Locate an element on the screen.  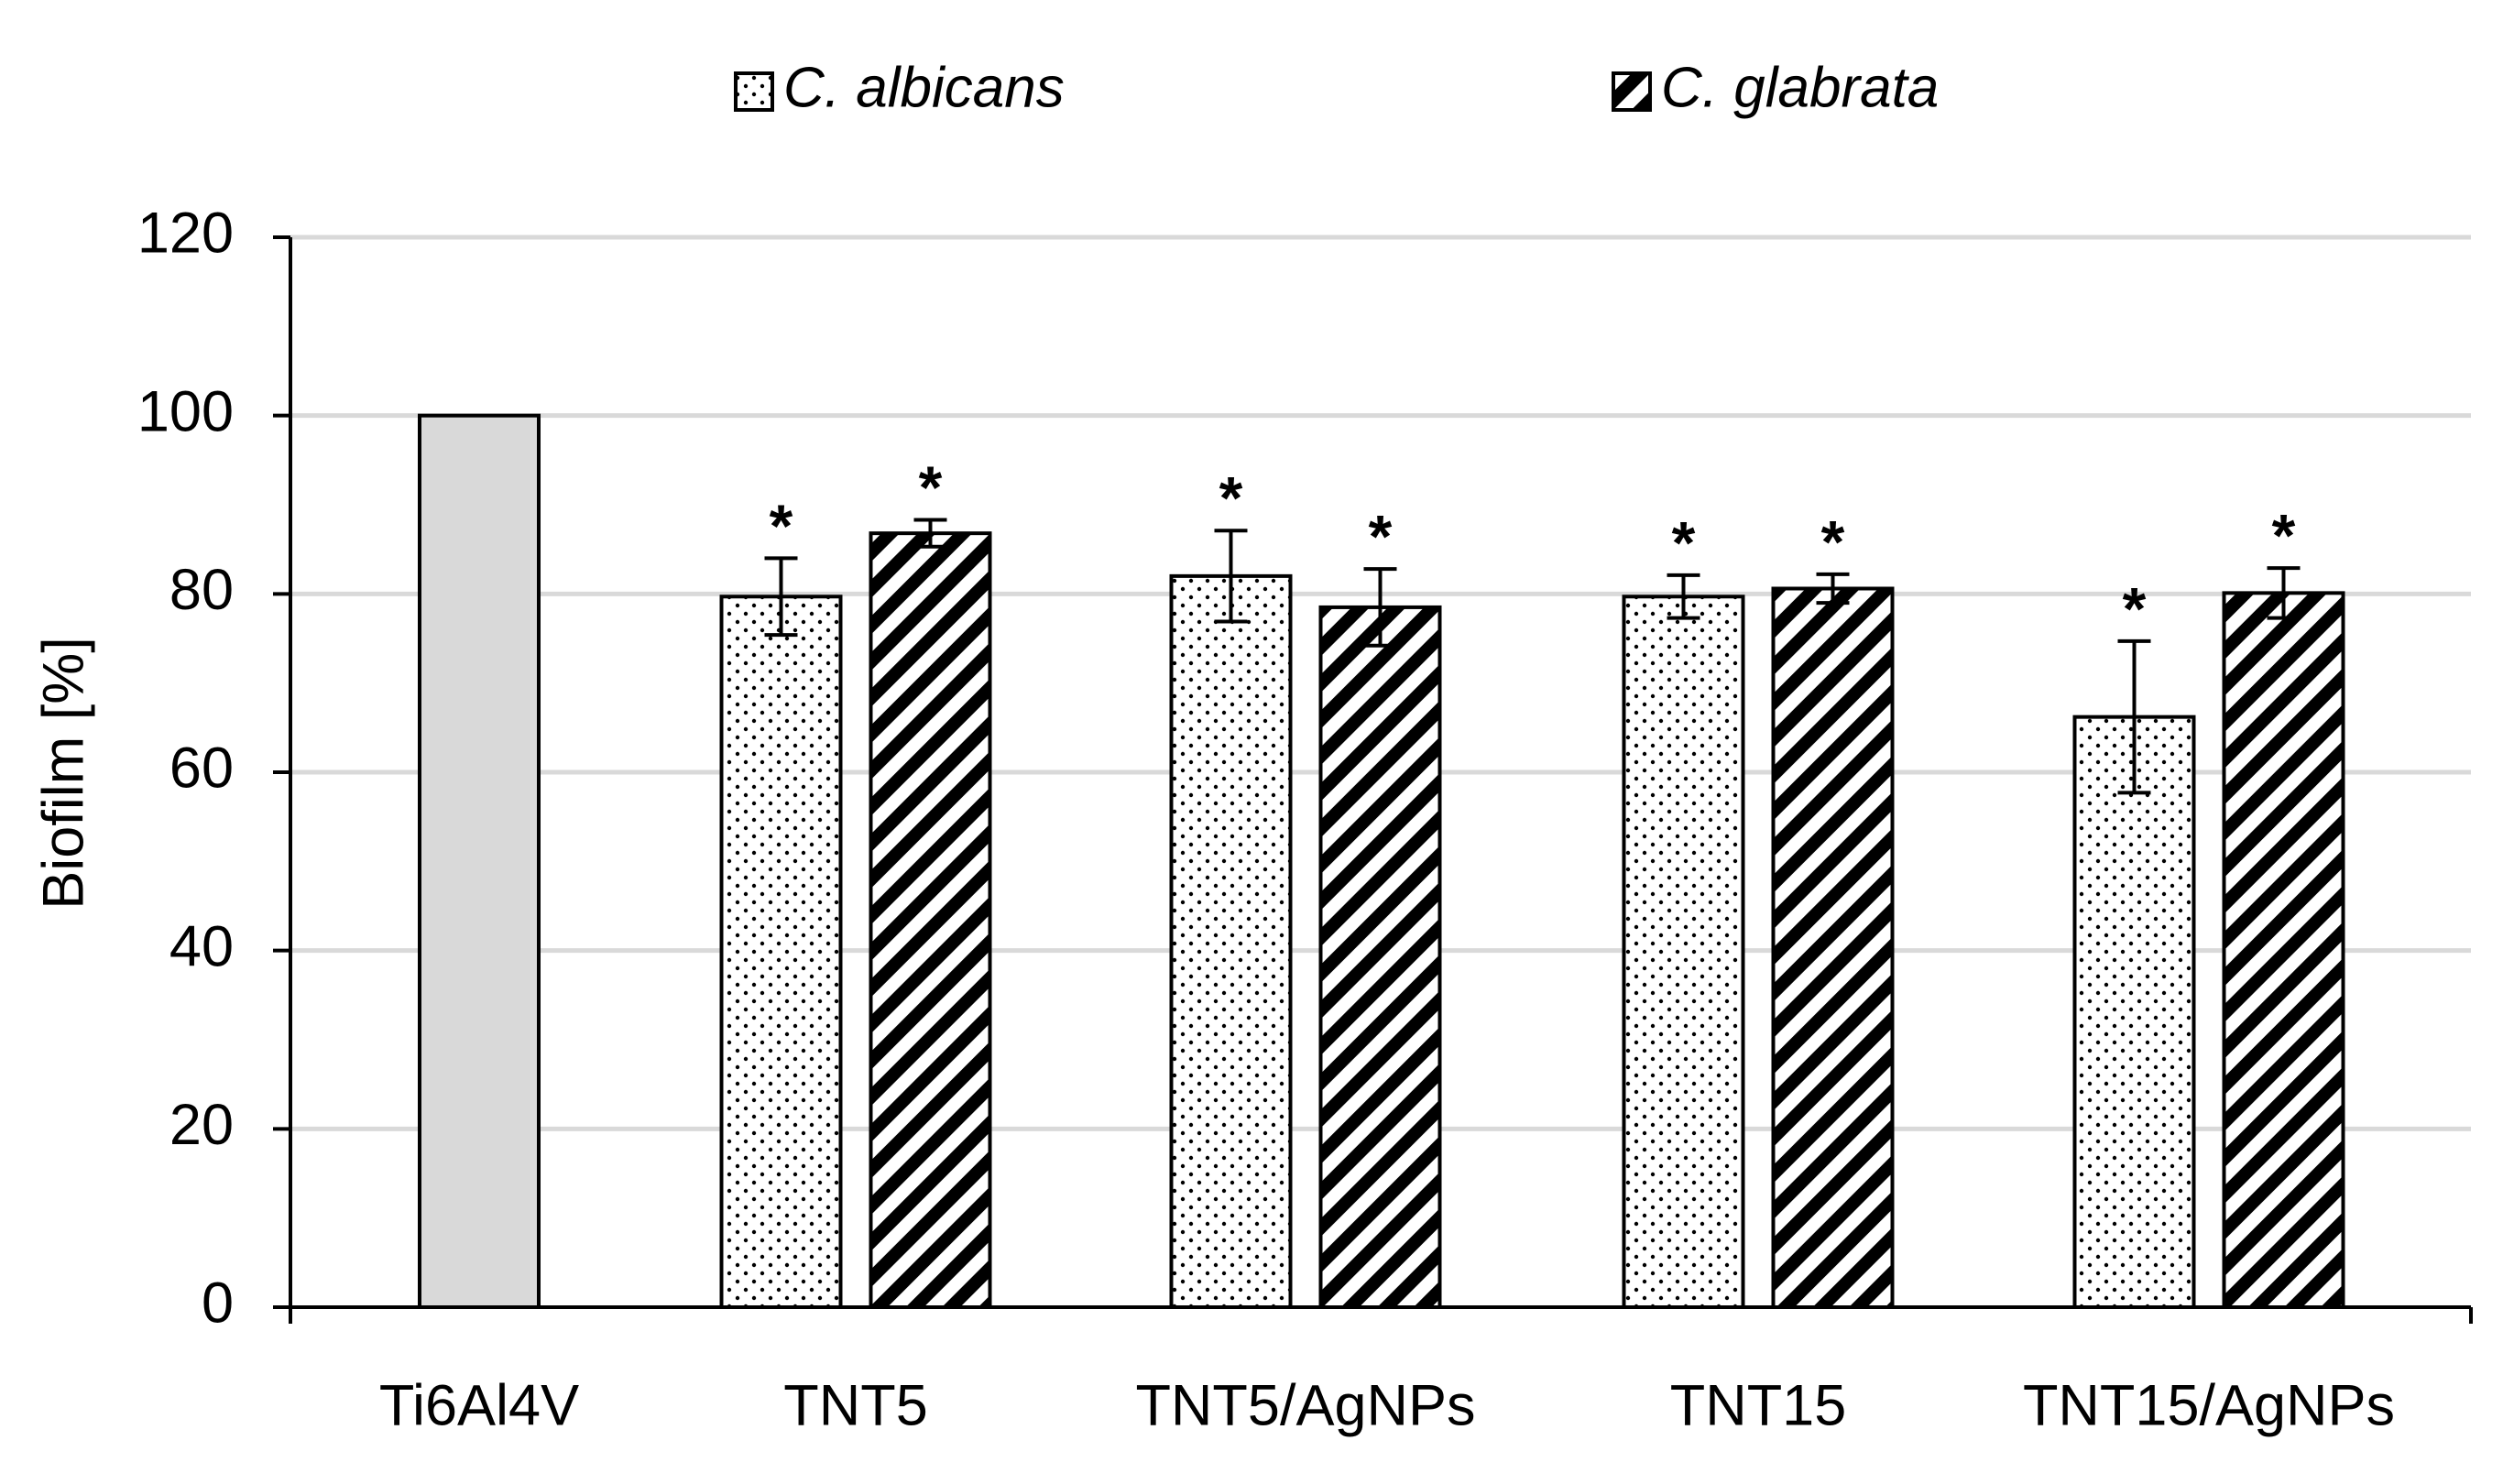
y-tick-label: 60 is located at coordinates (201, 769).